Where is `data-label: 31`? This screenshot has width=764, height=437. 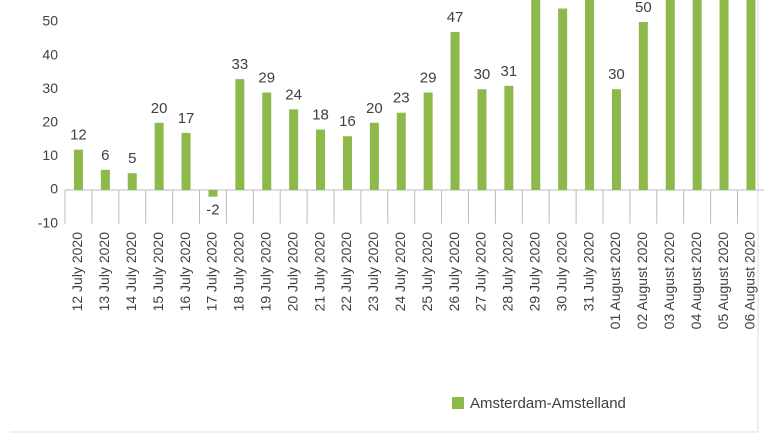 data-label: 31 is located at coordinates (509, 71).